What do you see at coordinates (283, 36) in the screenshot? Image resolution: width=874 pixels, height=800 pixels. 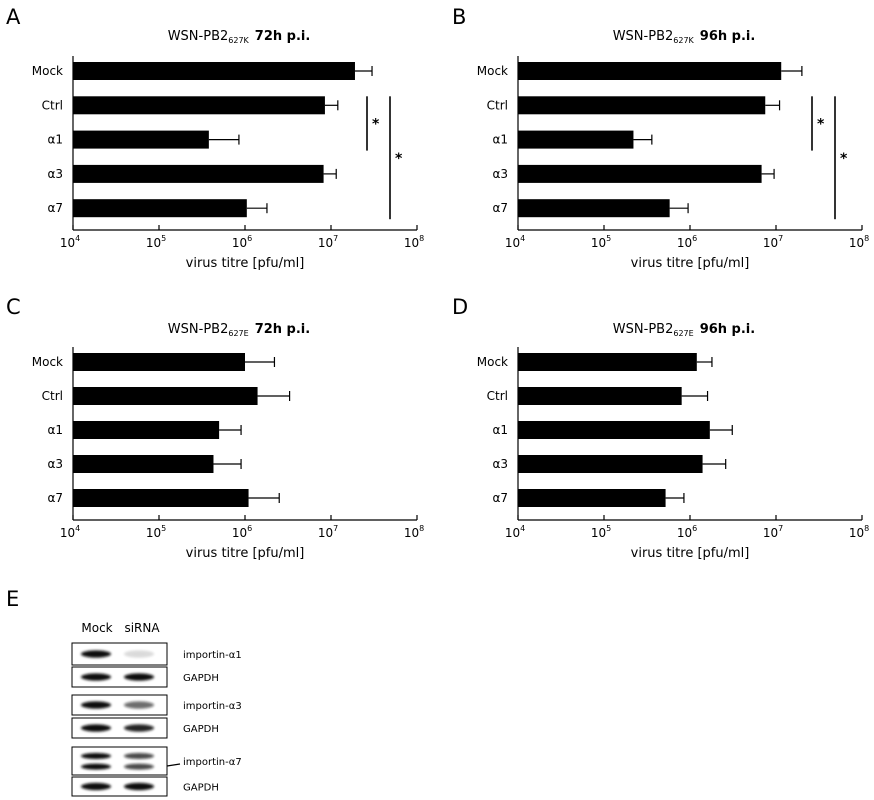 I see `title-time: 72h p.i.` at bounding box center [283, 36].